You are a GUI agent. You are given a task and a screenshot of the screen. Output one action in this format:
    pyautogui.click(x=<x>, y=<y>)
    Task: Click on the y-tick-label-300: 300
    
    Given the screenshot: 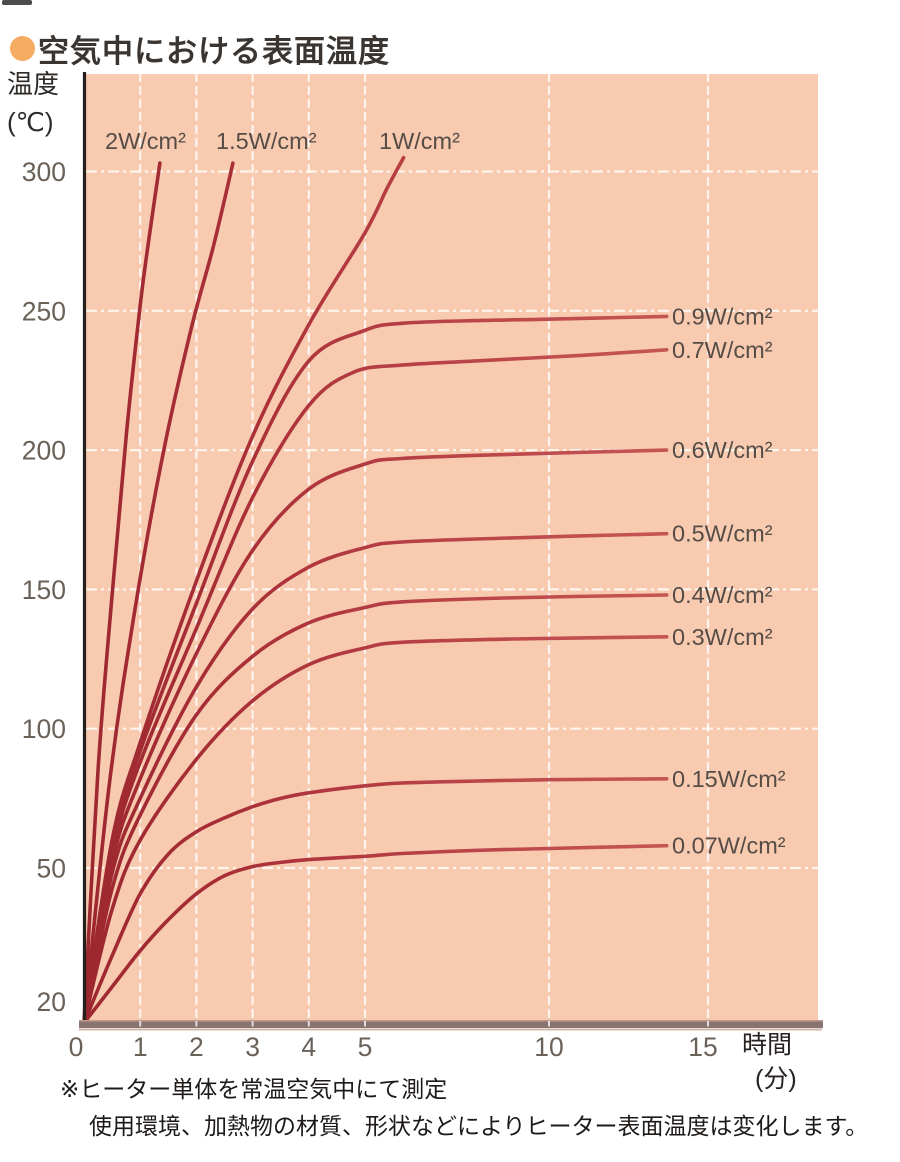 What is the action you would take?
    pyautogui.click(x=44, y=172)
    